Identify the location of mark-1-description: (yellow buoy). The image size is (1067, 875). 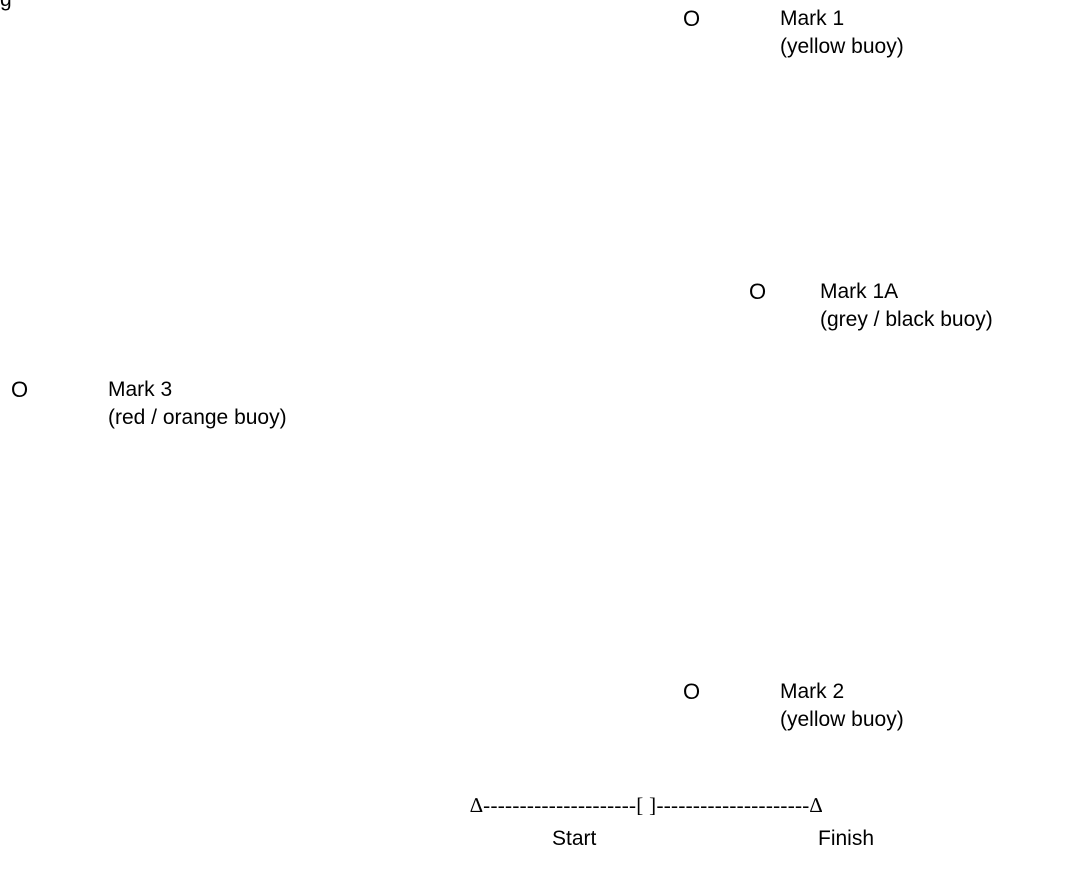
(842, 46).